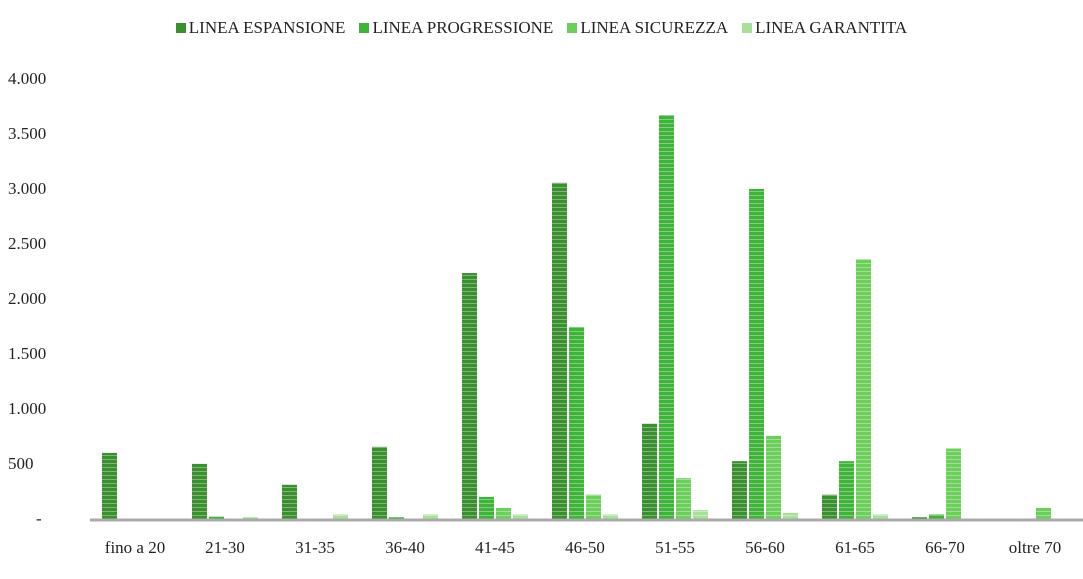 This screenshot has width=1083, height=579. What do you see at coordinates (315, 547) in the screenshot?
I see `x-tick-label: 31-35` at bounding box center [315, 547].